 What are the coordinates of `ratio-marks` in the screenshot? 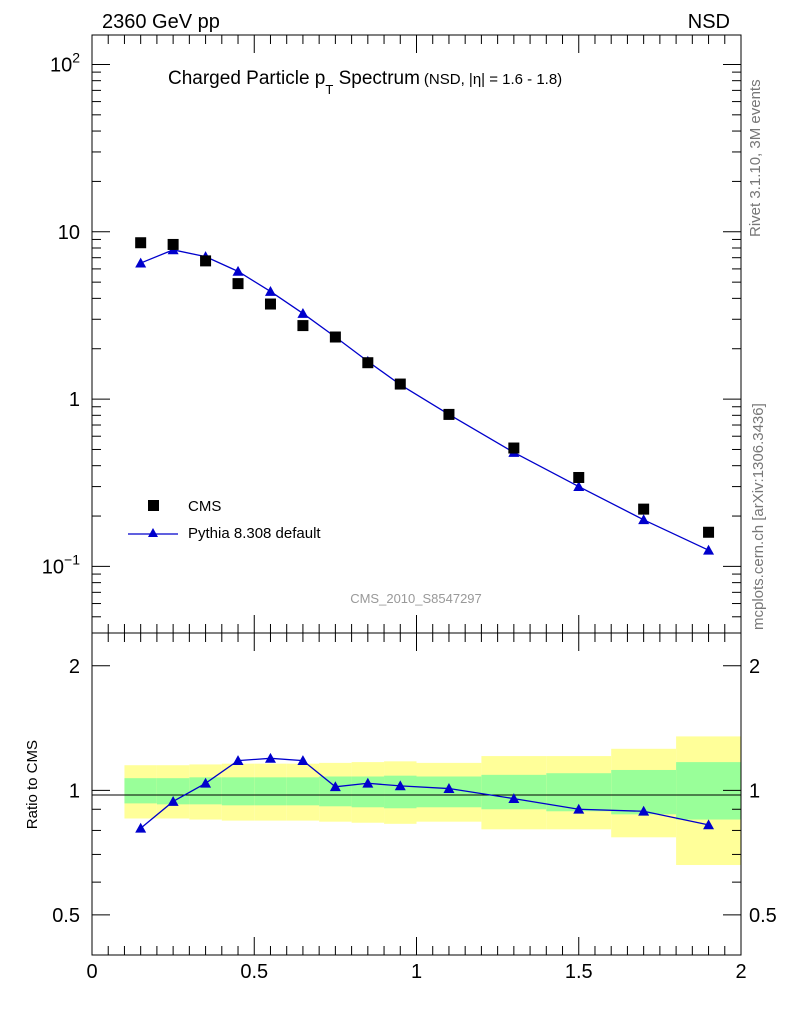 It's located at (425, 792).